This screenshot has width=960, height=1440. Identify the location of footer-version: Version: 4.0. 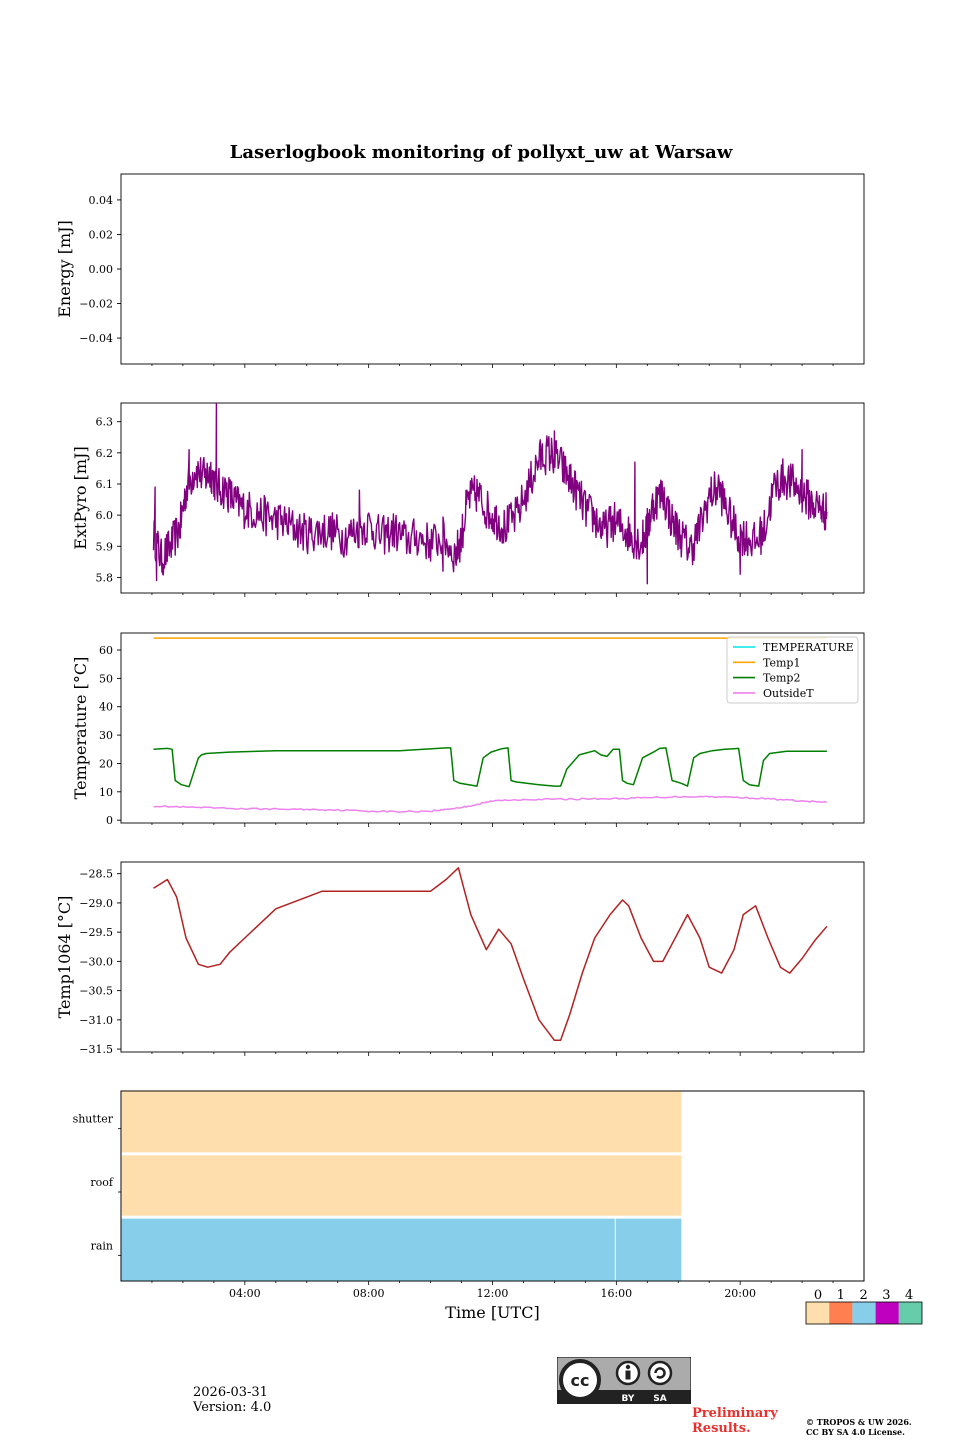
(232, 1407).